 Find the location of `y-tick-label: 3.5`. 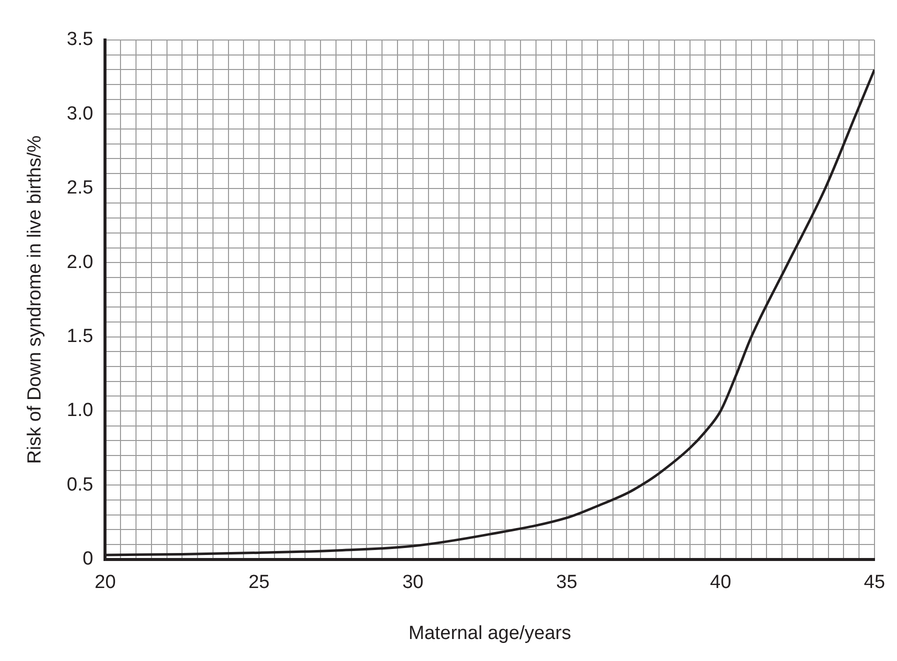

y-tick-label: 3.5 is located at coordinates (80, 39).